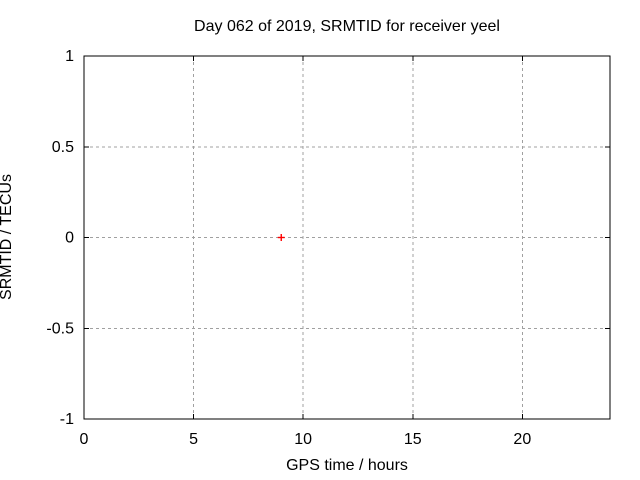 The height and width of the screenshot is (480, 640). What do you see at coordinates (84, 439) in the screenshot?
I see `x-tick-label: 0` at bounding box center [84, 439].